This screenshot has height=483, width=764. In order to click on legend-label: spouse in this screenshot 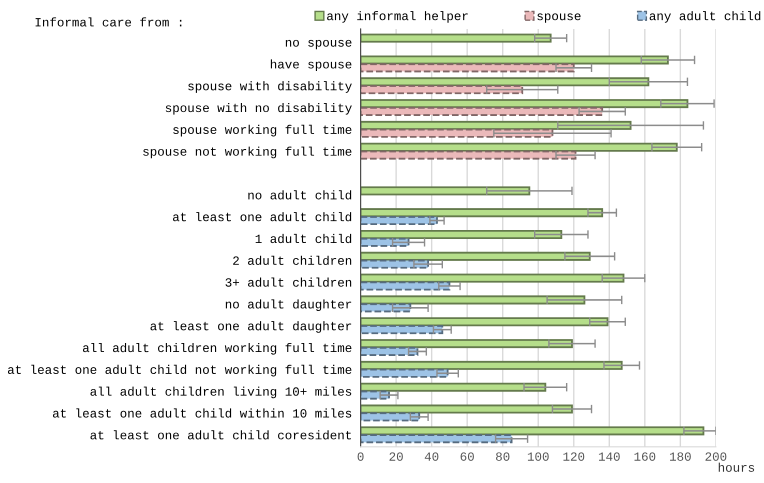, I will do `click(559, 18)`.